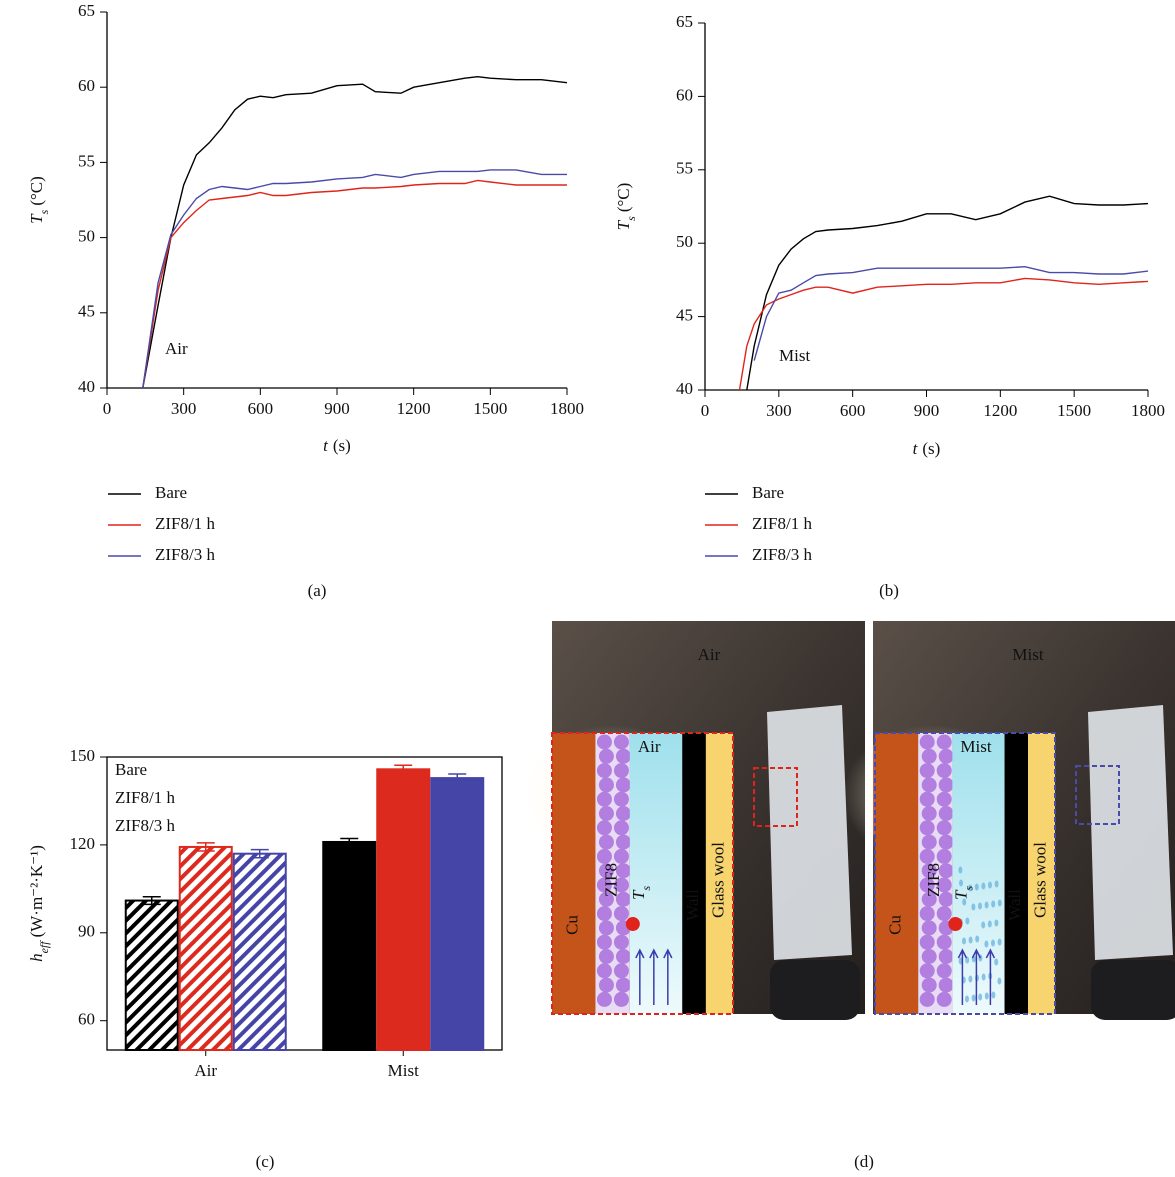 This screenshot has width=1175, height=1177. Describe the element at coordinates (349, 945) in the screenshot. I see `bar` at that location.